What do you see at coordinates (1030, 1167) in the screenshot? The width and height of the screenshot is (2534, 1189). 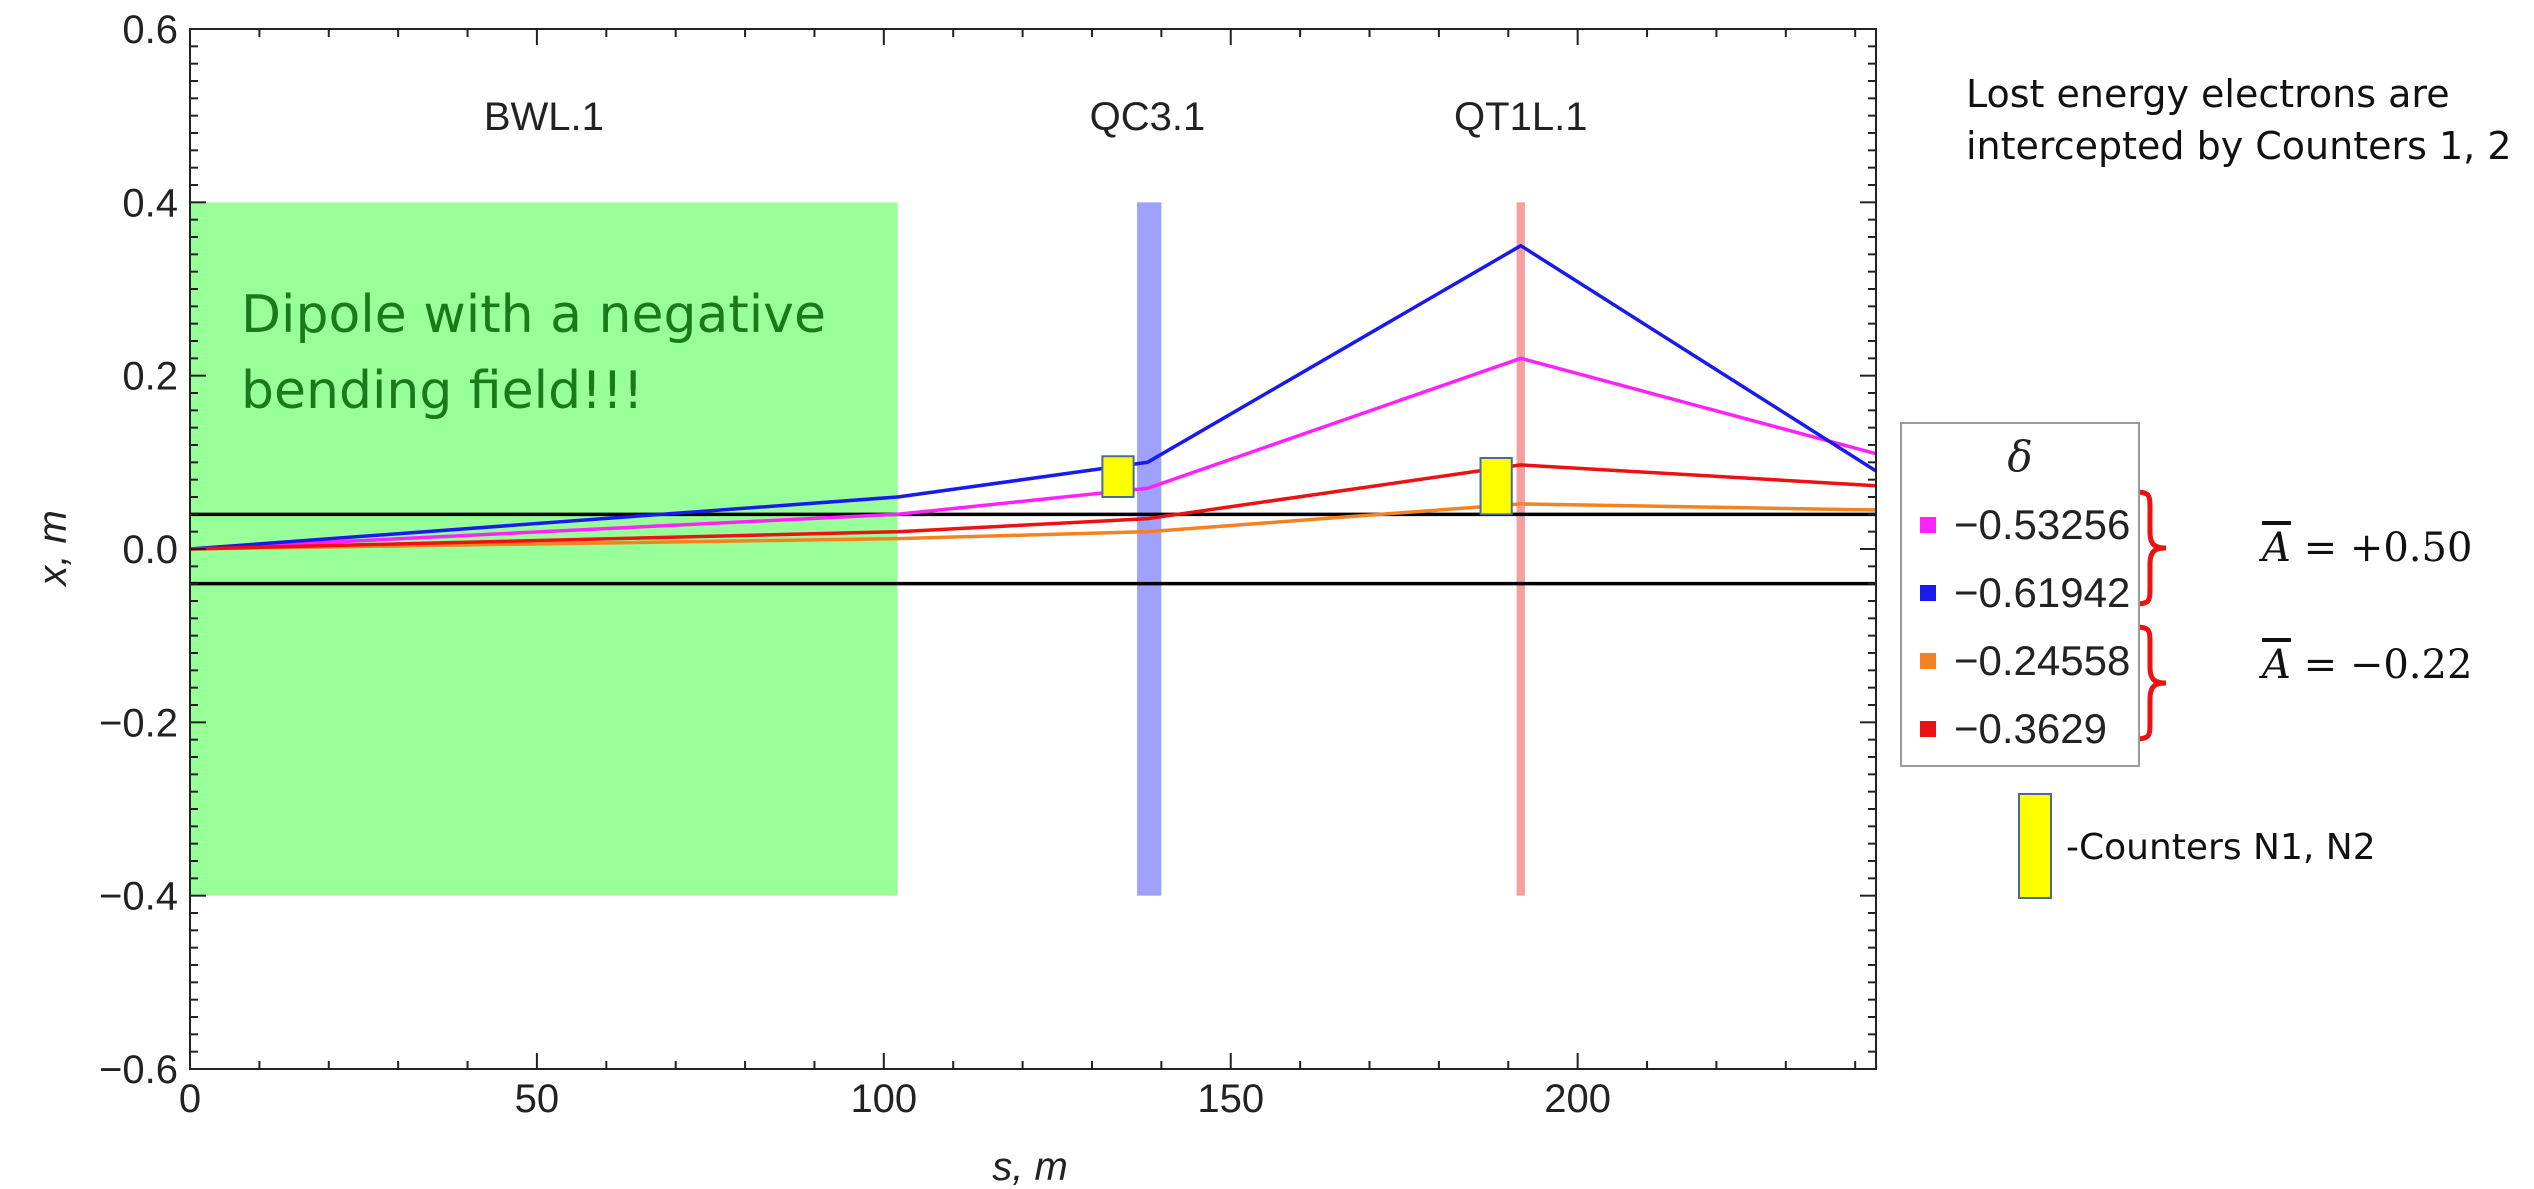 I see `x-axis-label: s, m` at bounding box center [1030, 1167].